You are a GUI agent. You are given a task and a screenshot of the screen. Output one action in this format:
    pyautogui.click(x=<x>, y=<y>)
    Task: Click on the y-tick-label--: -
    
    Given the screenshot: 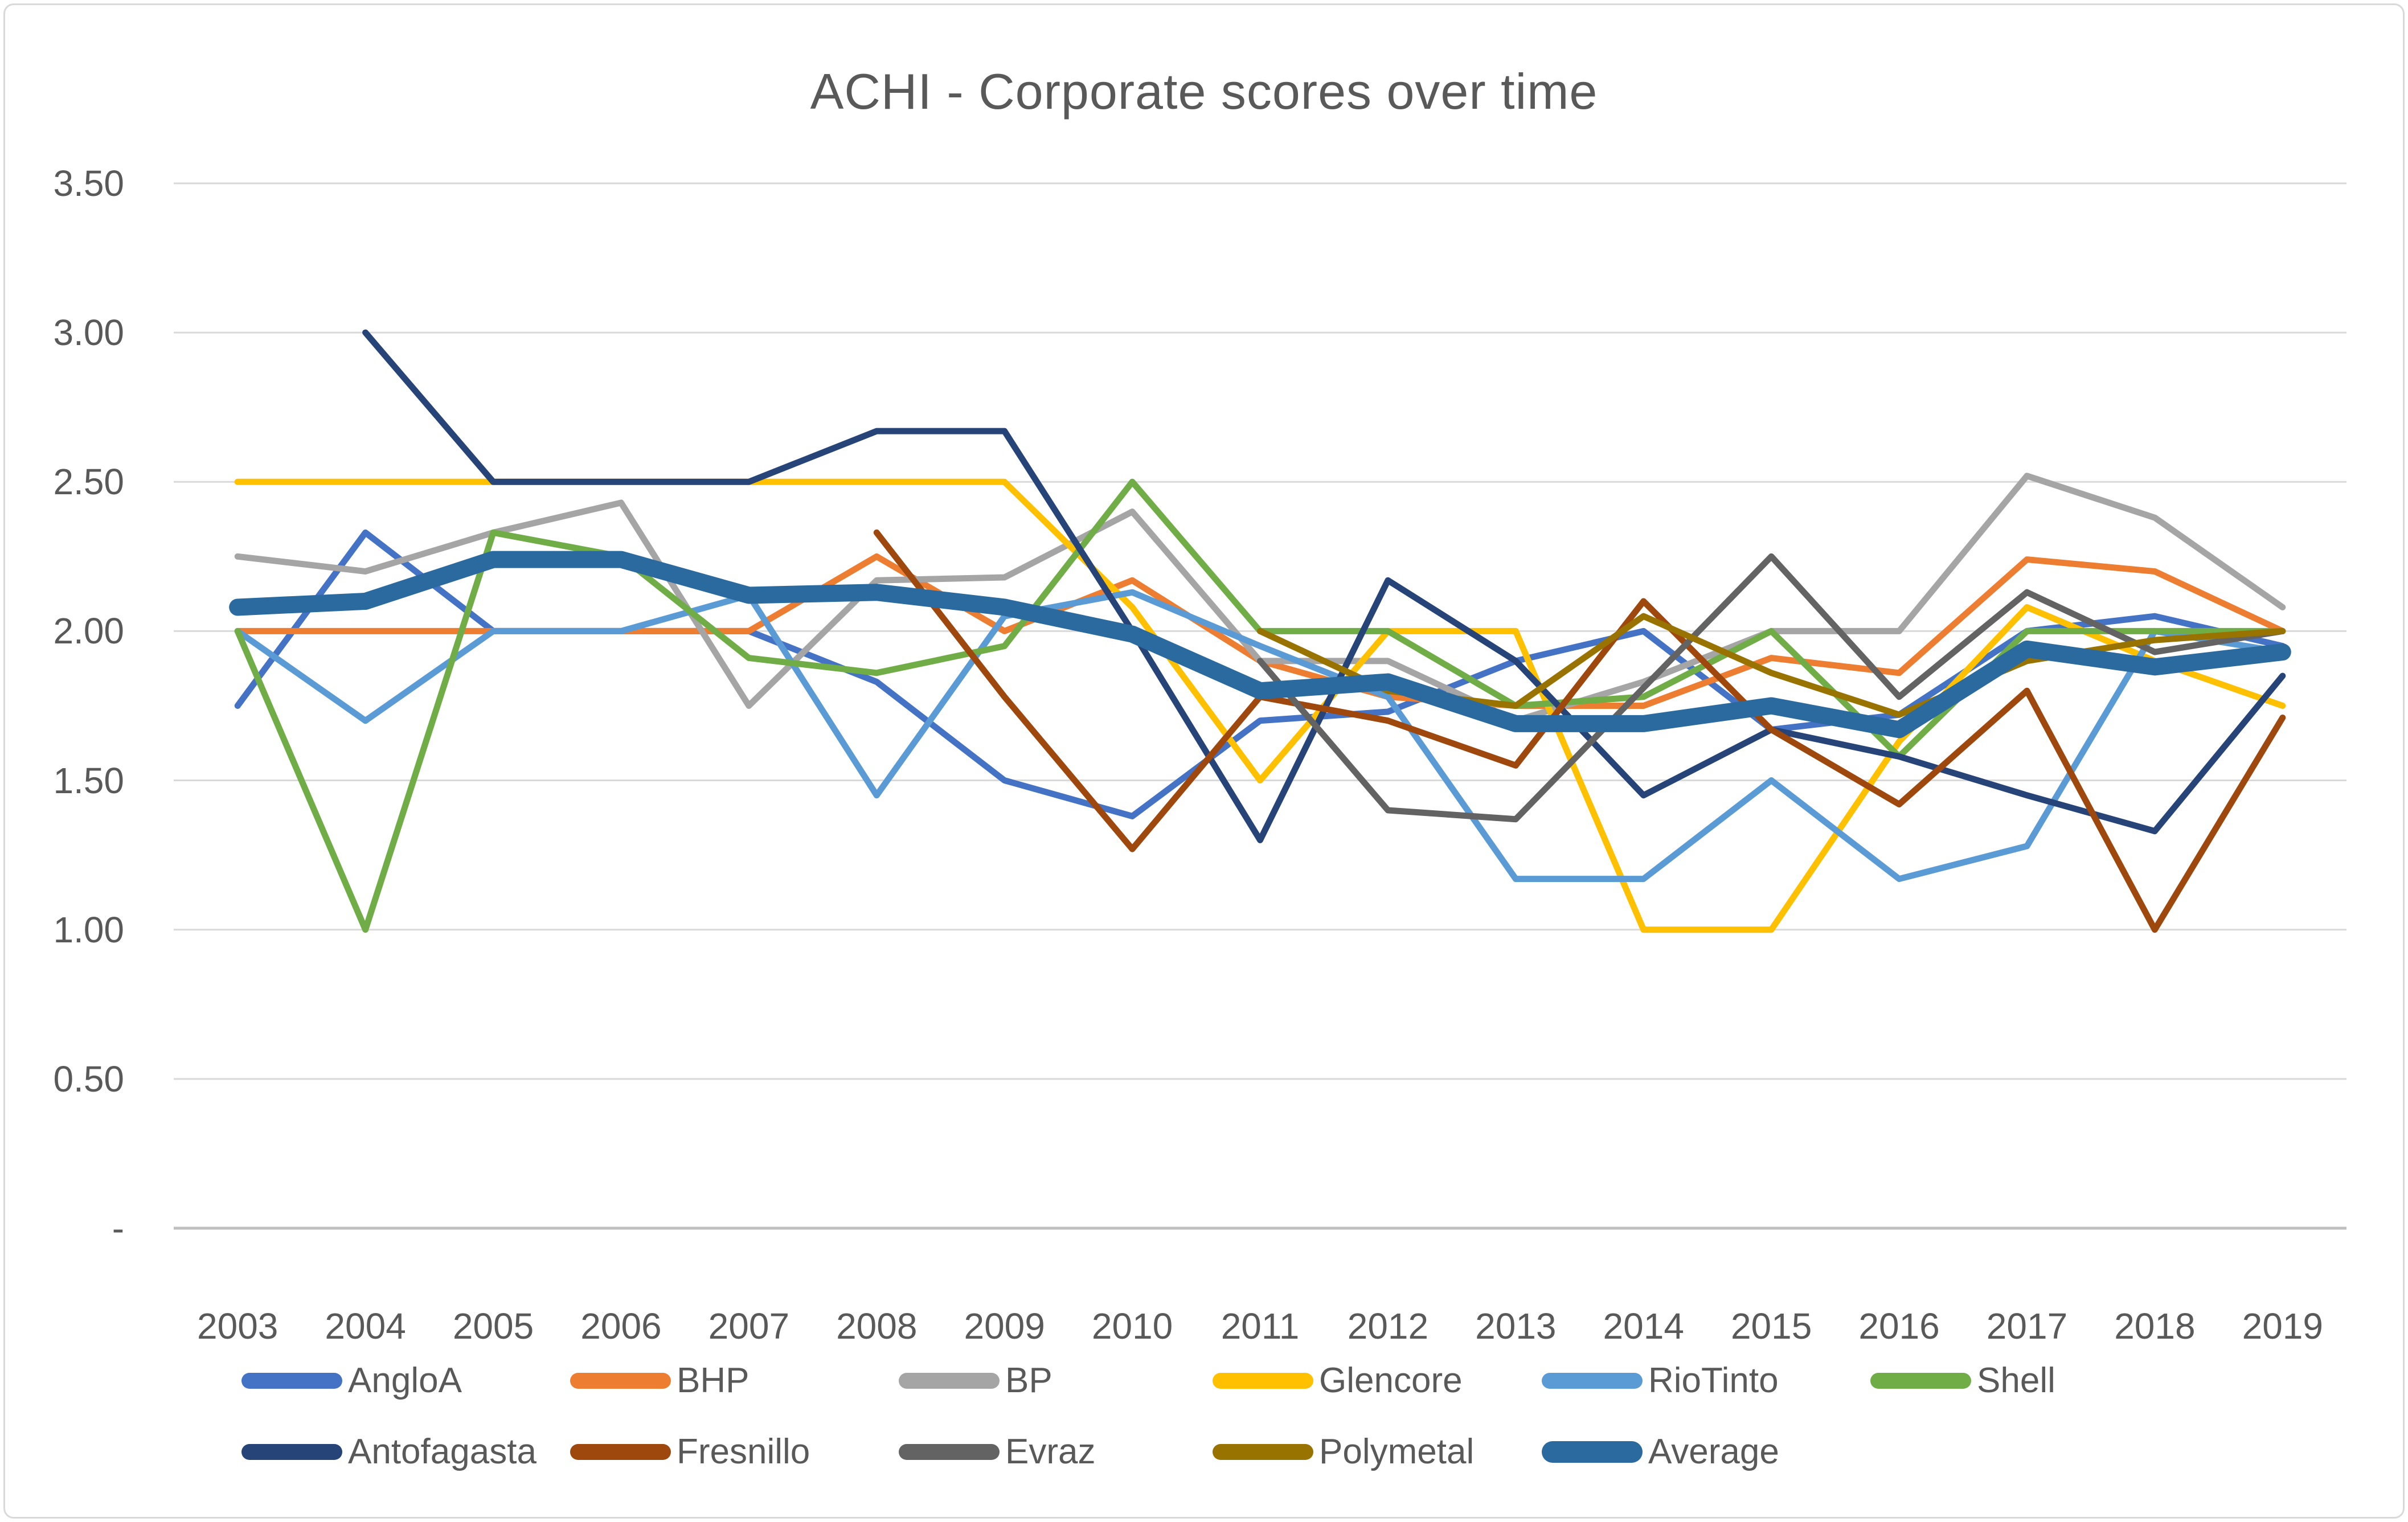 What is the action you would take?
    pyautogui.click(x=118, y=1228)
    